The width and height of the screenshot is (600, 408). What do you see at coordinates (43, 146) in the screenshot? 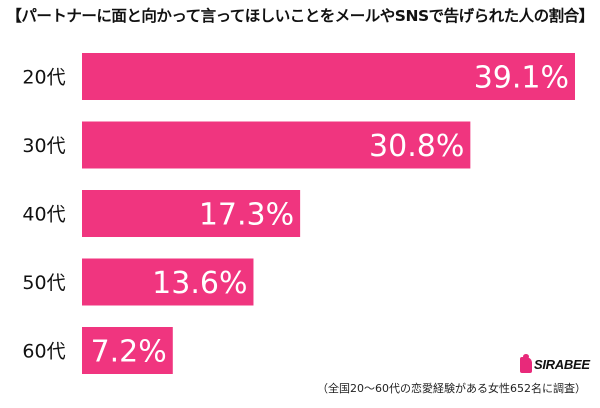
I see `category-label: 30代` at bounding box center [43, 146].